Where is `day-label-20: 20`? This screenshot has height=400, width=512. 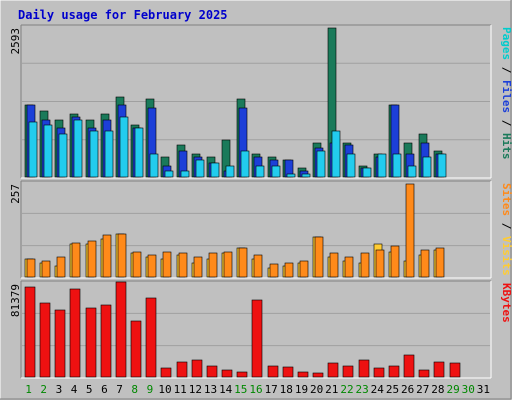 day-label-20: 20 is located at coordinates (316, 389).